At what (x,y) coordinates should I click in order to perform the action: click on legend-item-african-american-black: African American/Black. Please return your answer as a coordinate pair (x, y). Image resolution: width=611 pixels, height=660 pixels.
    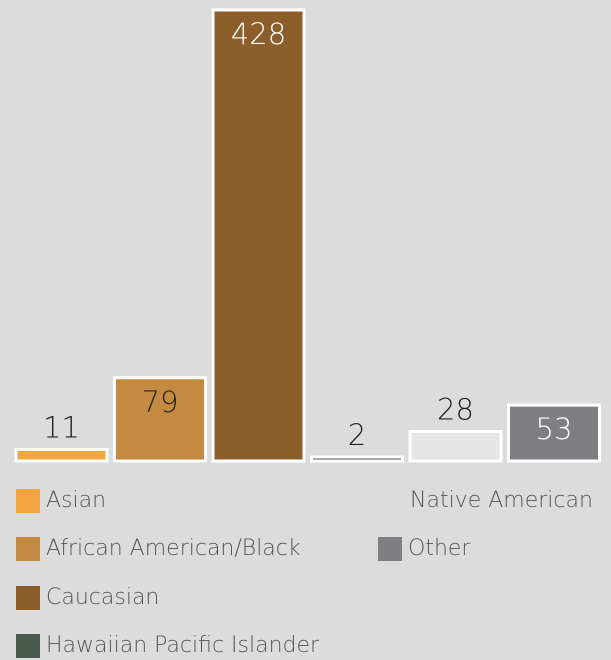
    Looking at the image, I should click on (158, 548).